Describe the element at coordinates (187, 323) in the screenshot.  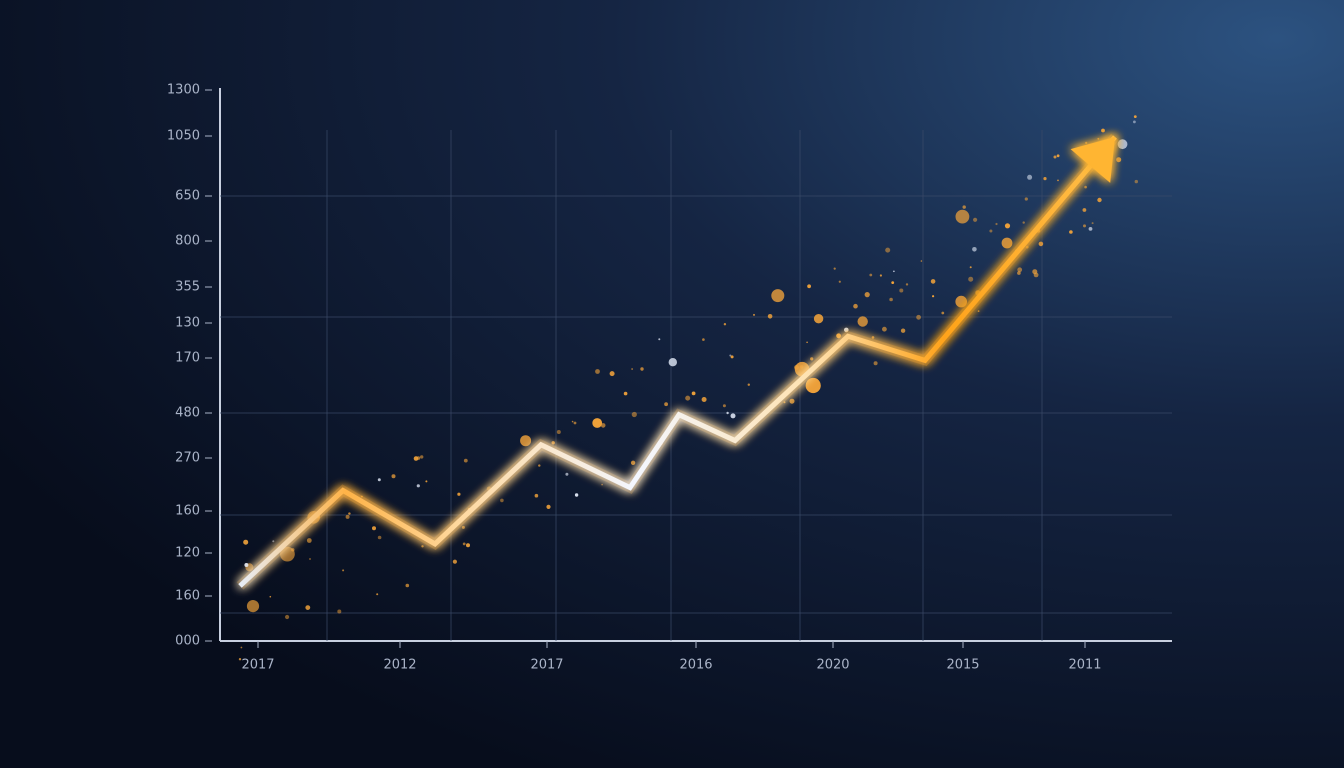
I see `y-axis-label: 130` at that location.